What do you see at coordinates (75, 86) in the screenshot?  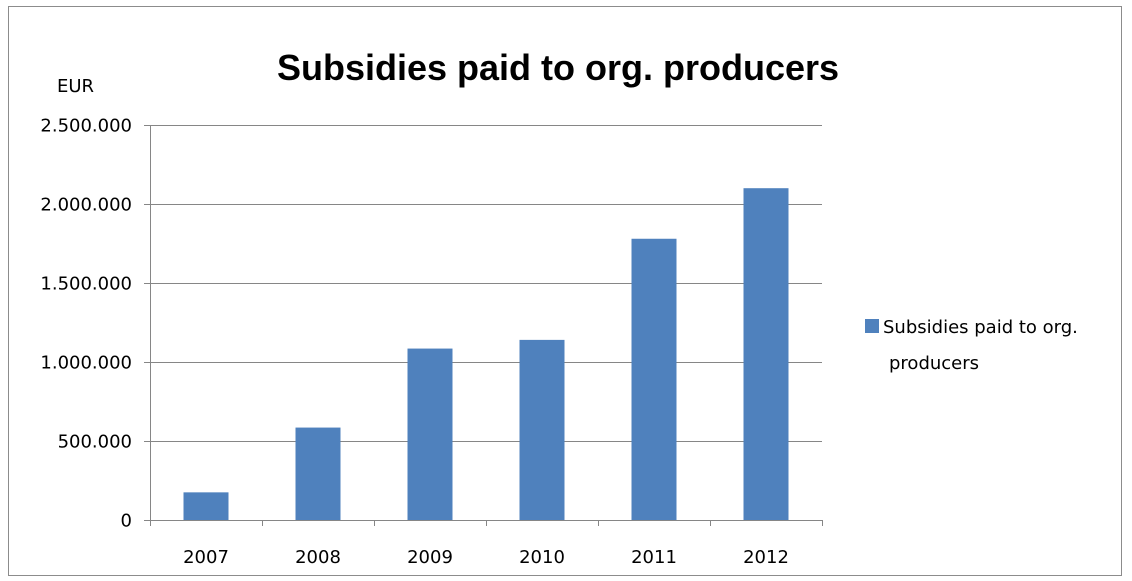 I see `y-axis-label: EUR` at bounding box center [75, 86].